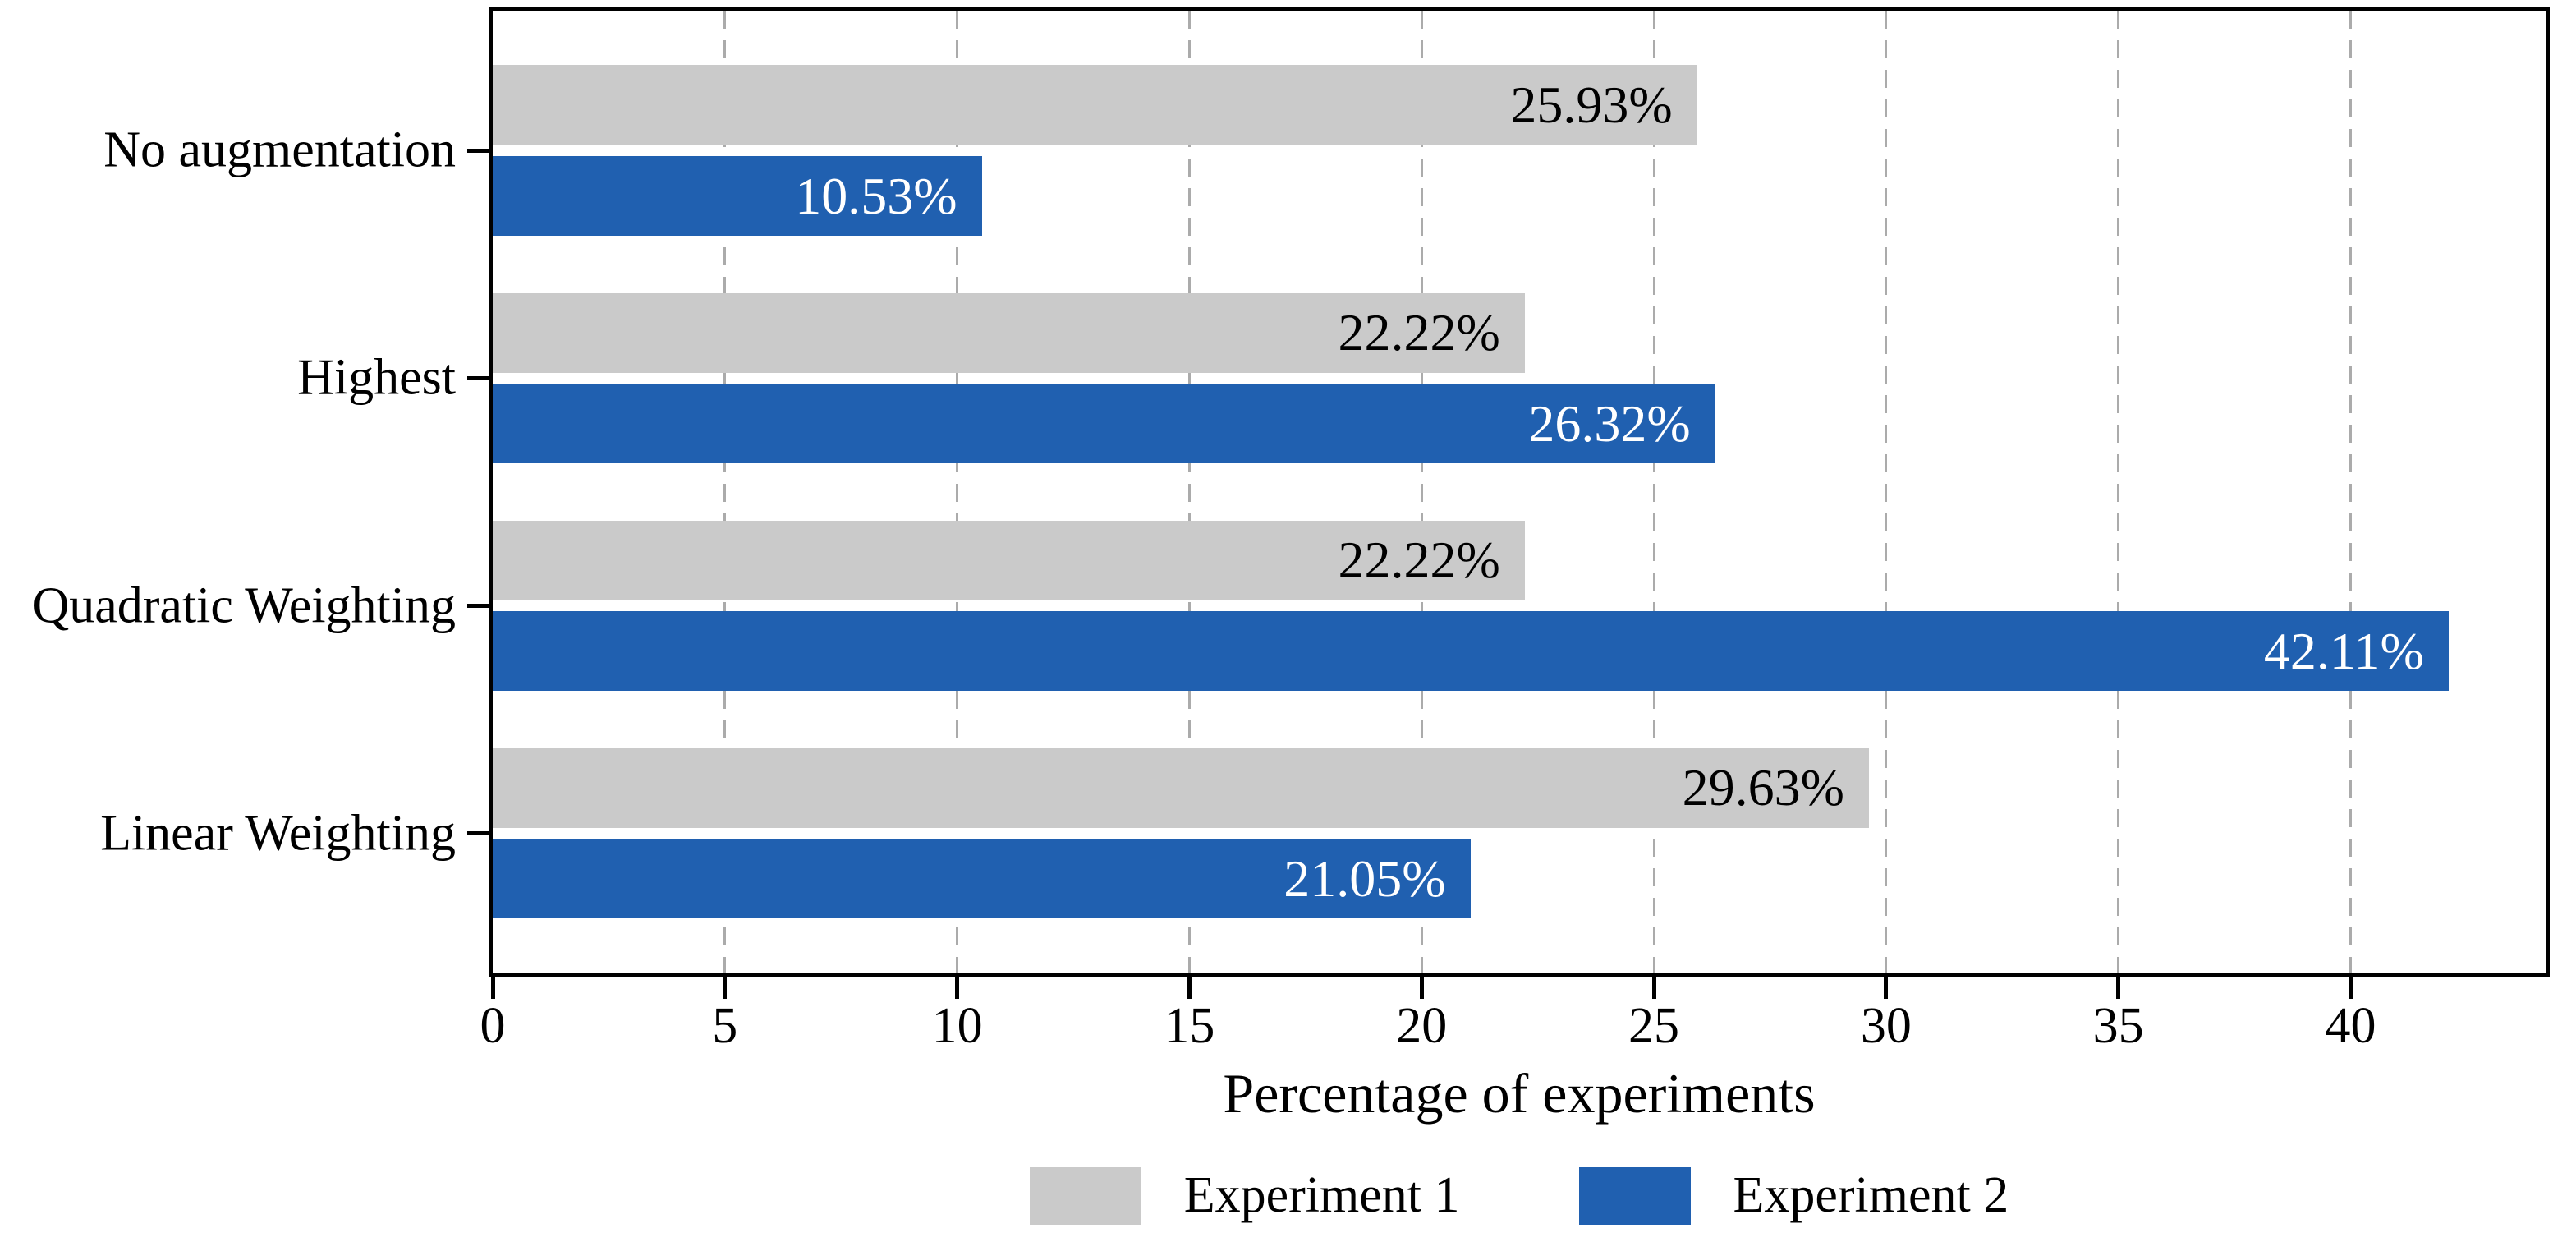 The width and height of the screenshot is (2576, 1242). I want to click on legend-label-experiment-1: Experiment 1, so click(1321, 1195).